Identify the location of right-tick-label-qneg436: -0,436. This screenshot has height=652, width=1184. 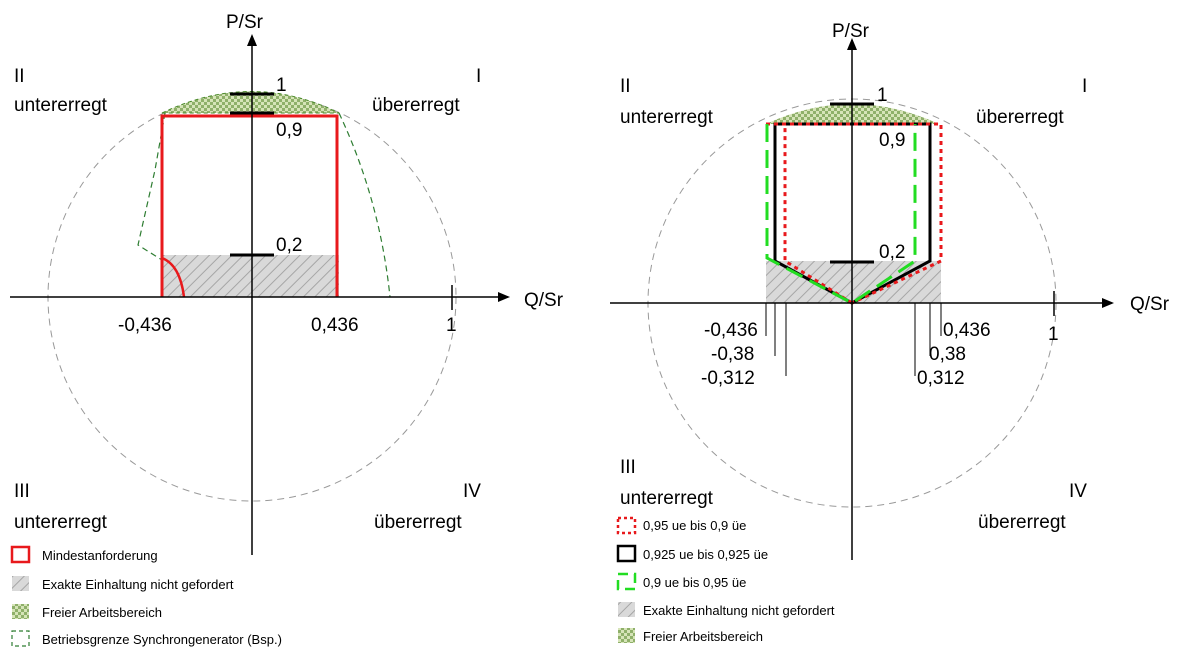
(731, 330).